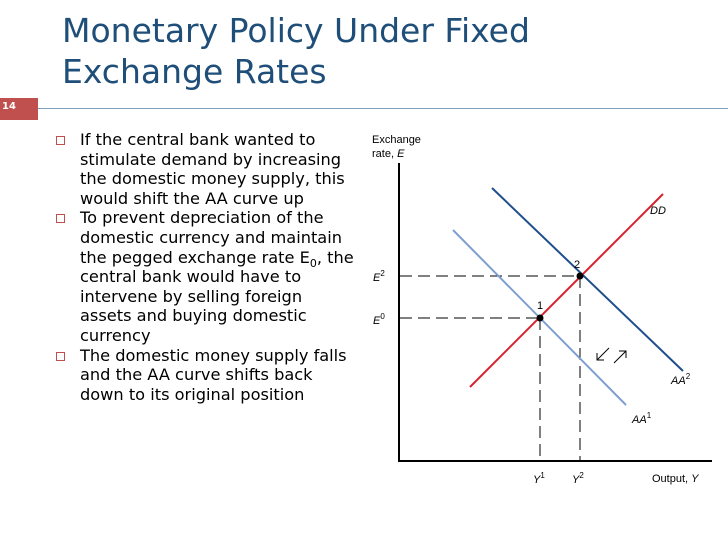  What do you see at coordinates (539, 478) in the screenshot?
I see `y1-label: Y1` at bounding box center [539, 478].